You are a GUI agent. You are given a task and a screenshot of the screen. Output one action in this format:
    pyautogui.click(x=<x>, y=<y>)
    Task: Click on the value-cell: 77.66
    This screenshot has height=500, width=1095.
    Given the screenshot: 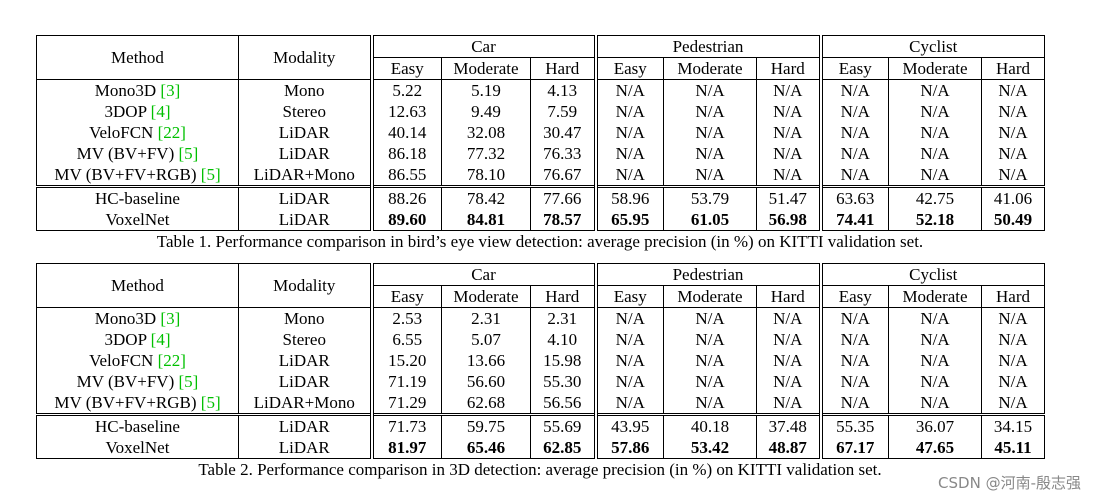 What is the action you would take?
    pyautogui.click(x=563, y=197)
    